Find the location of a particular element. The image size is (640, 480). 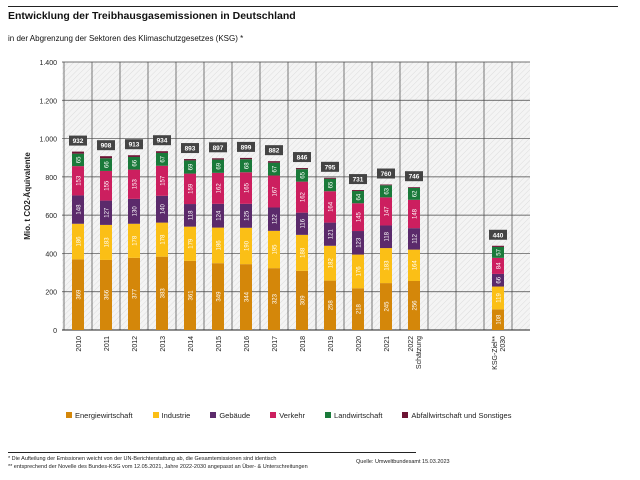

total-label: 731 is located at coordinates (358, 180).